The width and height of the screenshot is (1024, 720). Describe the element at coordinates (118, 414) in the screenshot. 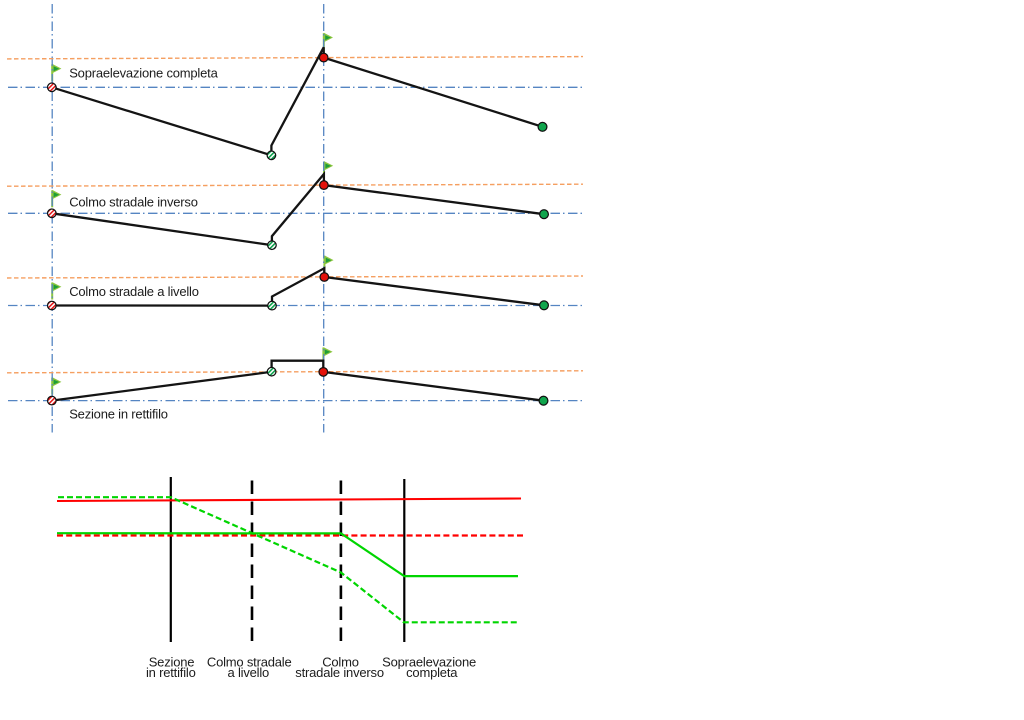

I see `svg-text: Sezione in rettifilo` at that location.